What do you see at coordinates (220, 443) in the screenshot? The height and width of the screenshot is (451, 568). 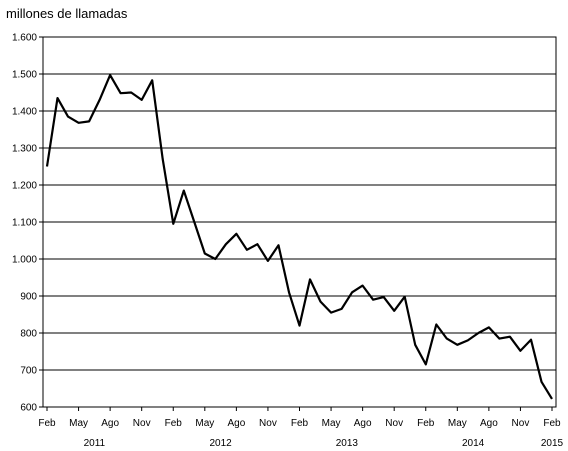 I see `x-year-label: 2012` at bounding box center [220, 443].